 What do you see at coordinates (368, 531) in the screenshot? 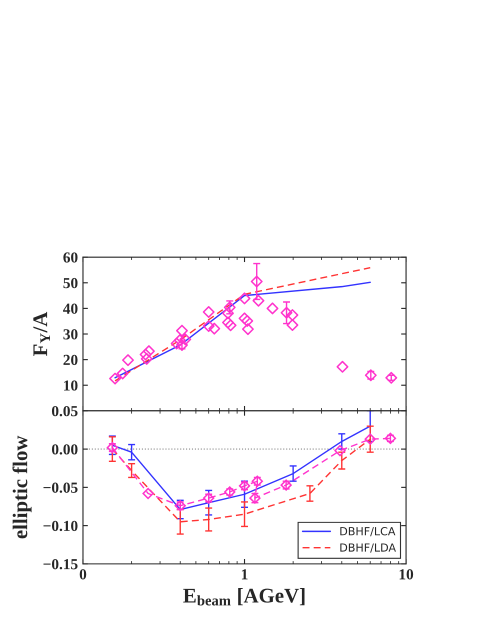
I see `legend-label: DBHF/LCA` at bounding box center [368, 531].